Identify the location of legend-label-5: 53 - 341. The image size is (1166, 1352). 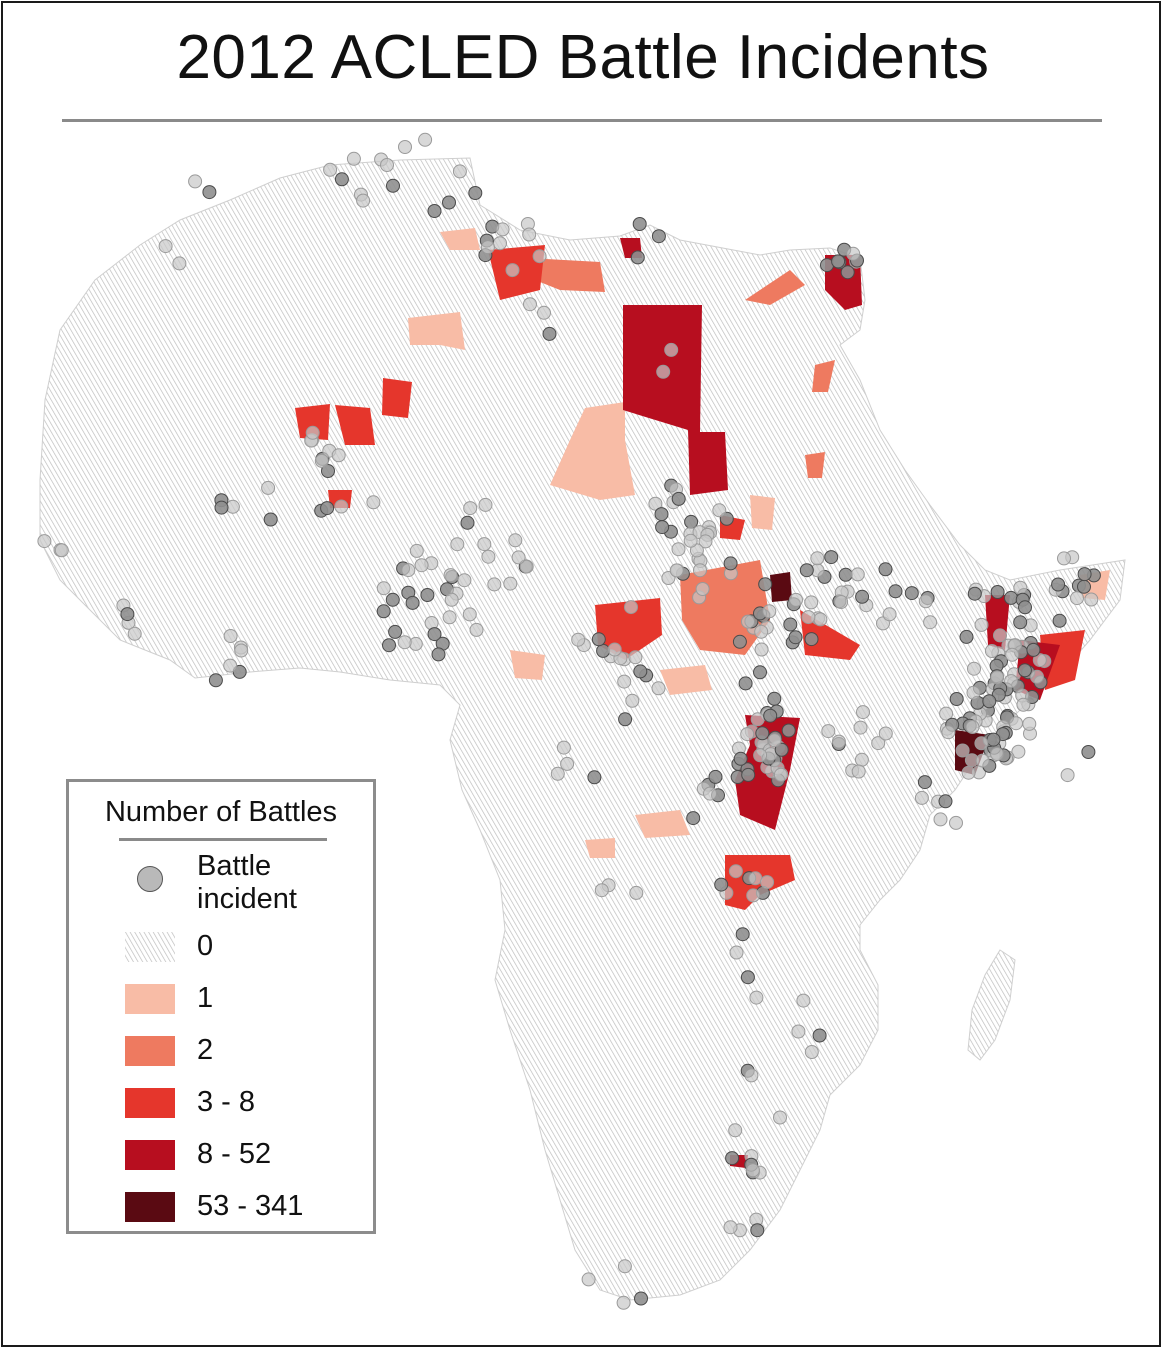
(250, 1206).